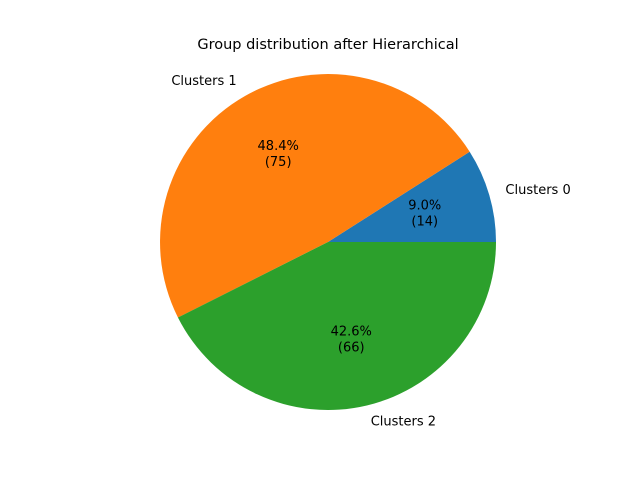 This screenshot has width=640, height=480. Describe the element at coordinates (351, 332) in the screenshot. I see `slice-percent-2: 42.6%` at that location.